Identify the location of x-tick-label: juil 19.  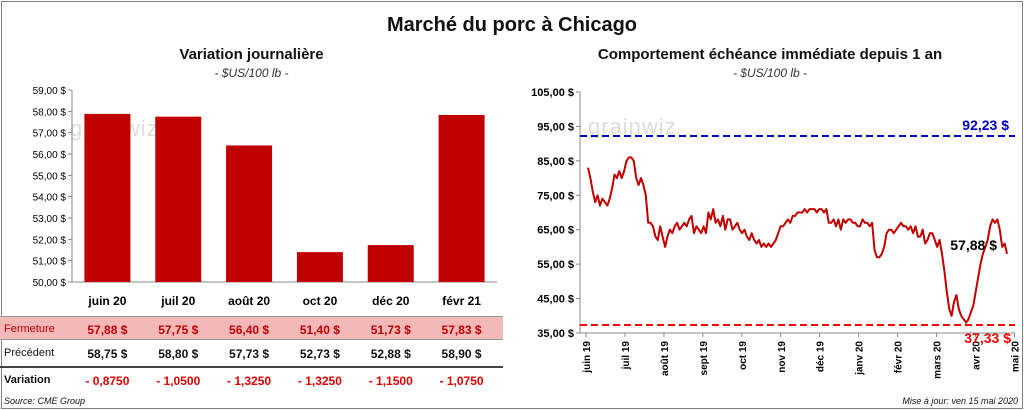
(626, 356).